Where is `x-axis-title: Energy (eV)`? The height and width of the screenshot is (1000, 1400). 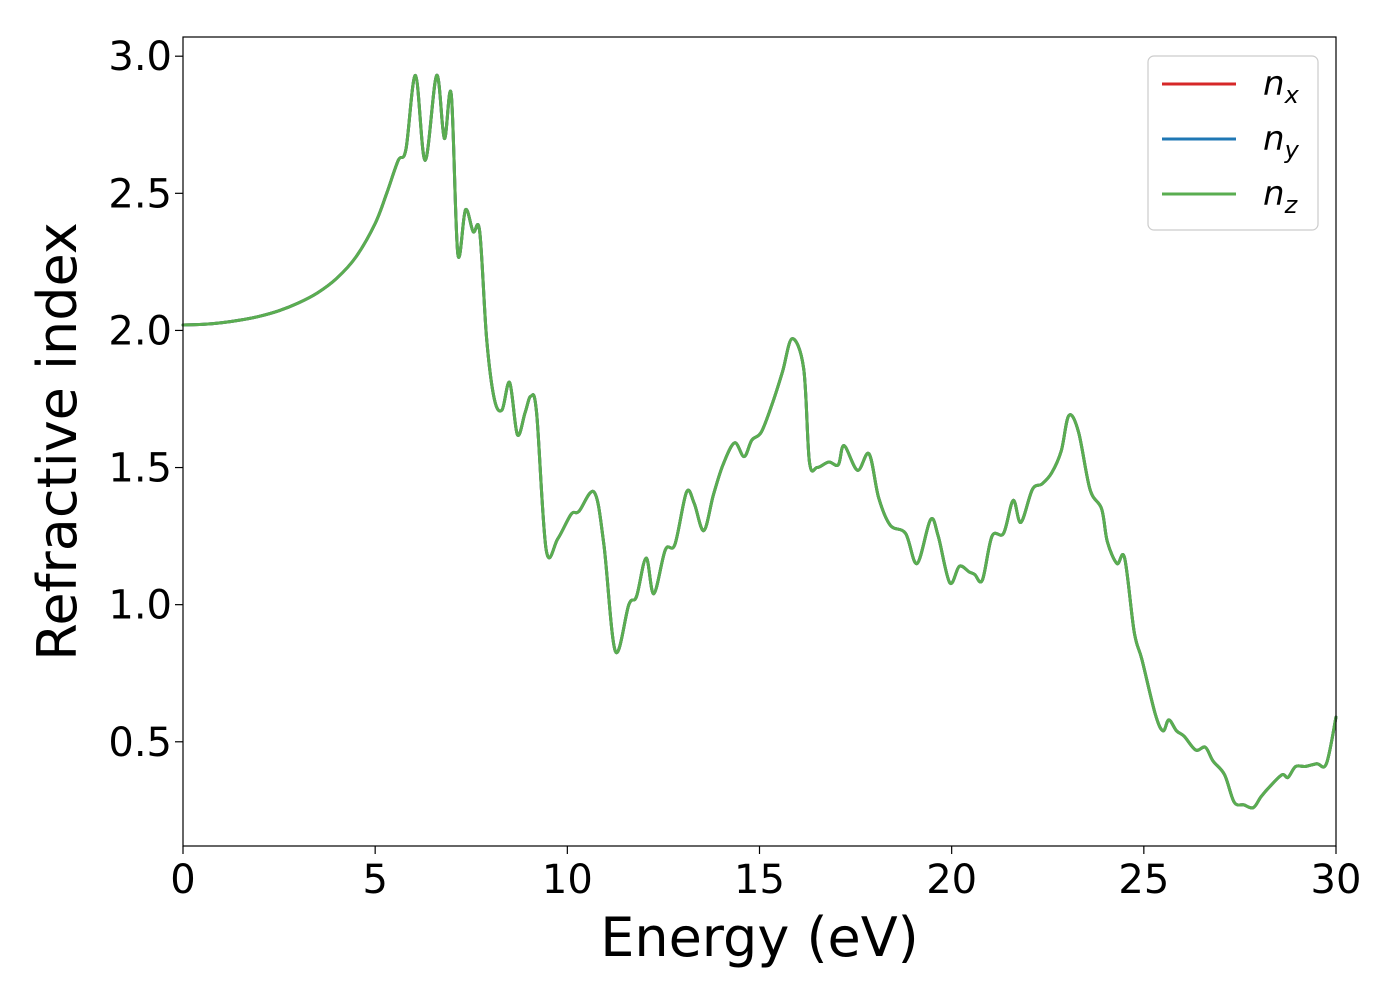 x-axis-title: Energy (eV) is located at coordinates (759, 937).